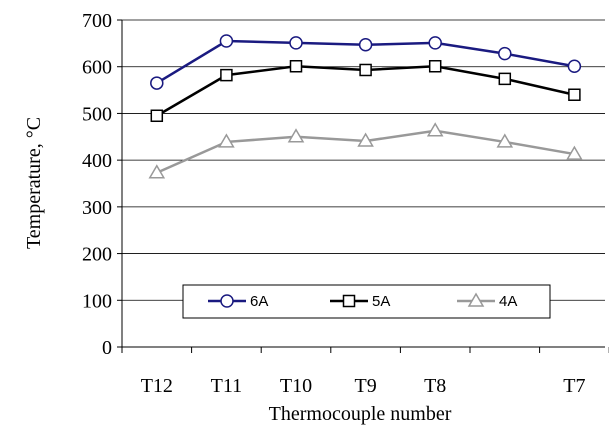 The height and width of the screenshot is (434, 609). Describe the element at coordinates (365, 386) in the screenshot. I see `x-tick-label: T9` at that location.